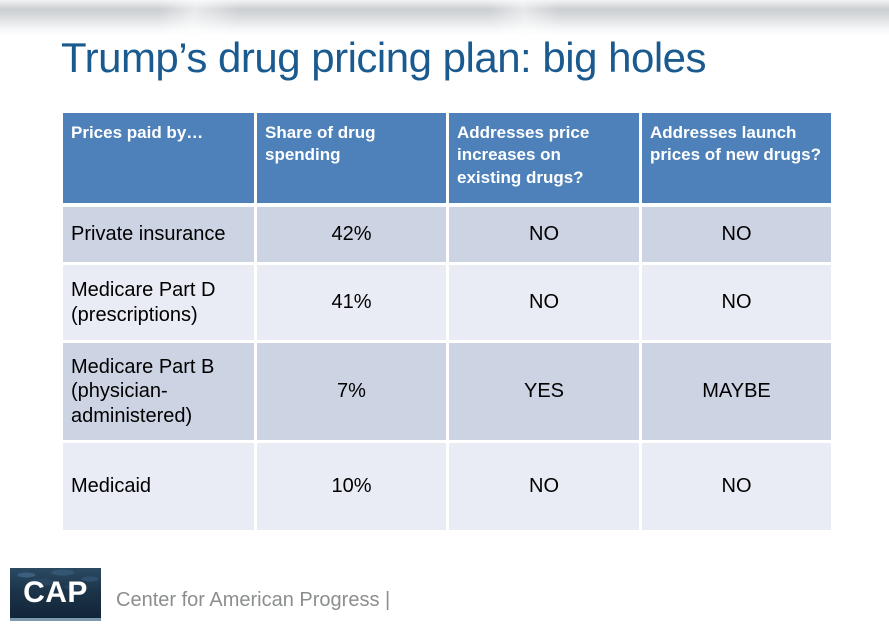 The width and height of the screenshot is (889, 626). What do you see at coordinates (444, 18) in the screenshot?
I see `top-gradient-band` at bounding box center [444, 18].